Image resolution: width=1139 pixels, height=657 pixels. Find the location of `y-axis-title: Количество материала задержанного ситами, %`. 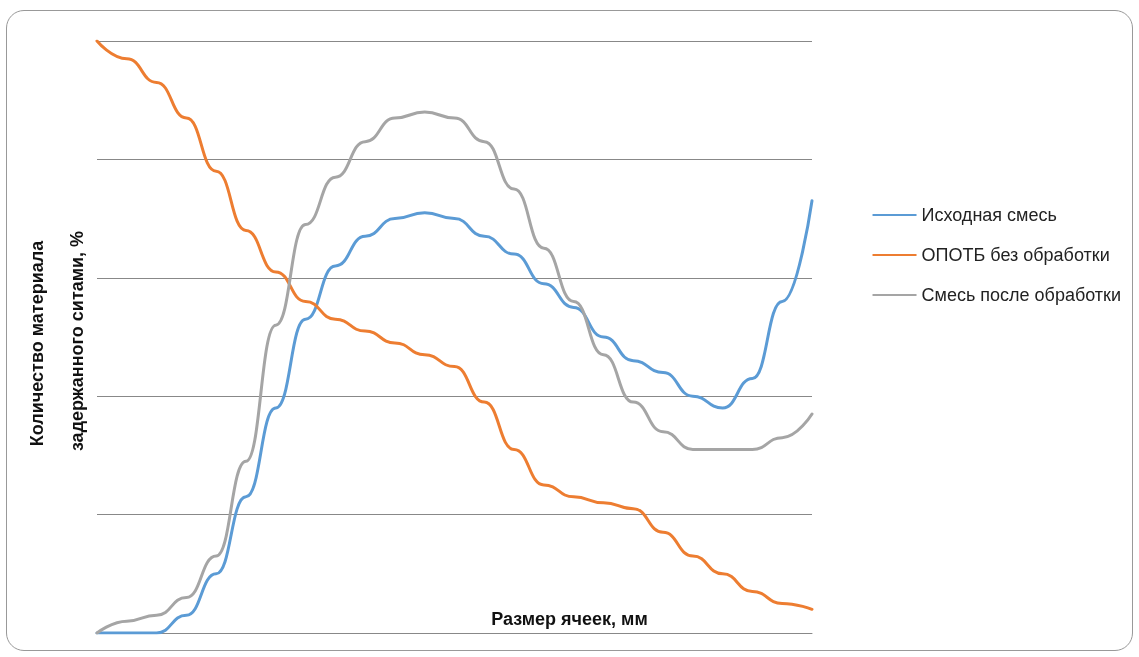

y-axis-title: Количество материала задержанного ситами, % is located at coordinates (57, 341).